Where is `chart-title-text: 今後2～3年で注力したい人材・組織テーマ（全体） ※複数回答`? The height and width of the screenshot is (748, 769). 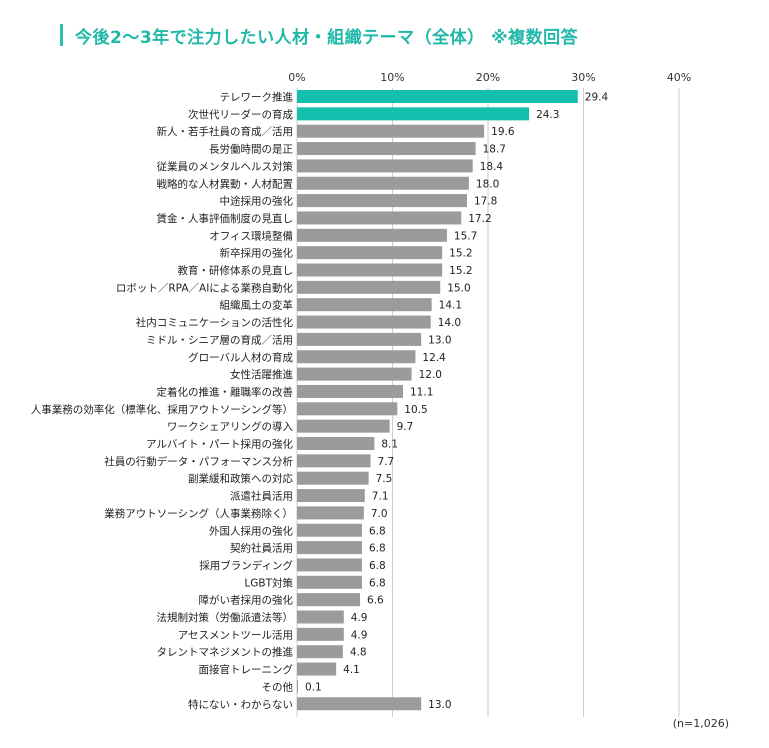
chart-title-text: 今後2～3年で注力したい人材・組織テーマ（全体） ※複数回答 is located at coordinates (327, 37).